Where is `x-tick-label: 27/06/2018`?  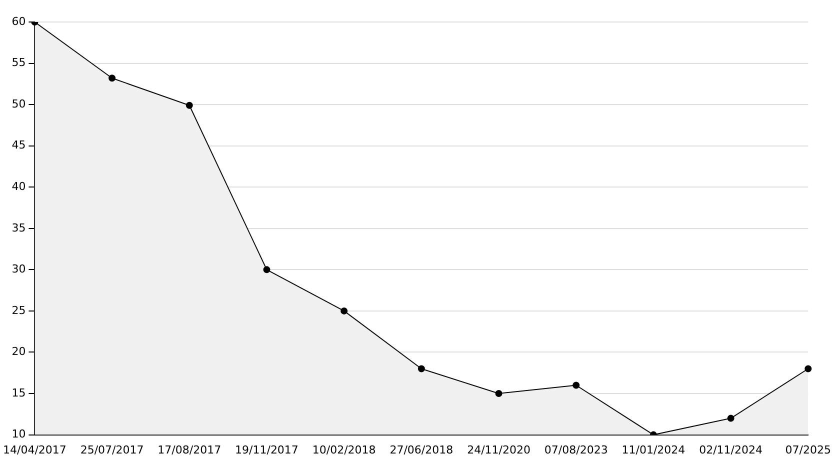 x-tick-label: 27/06/2018 is located at coordinates (422, 449).